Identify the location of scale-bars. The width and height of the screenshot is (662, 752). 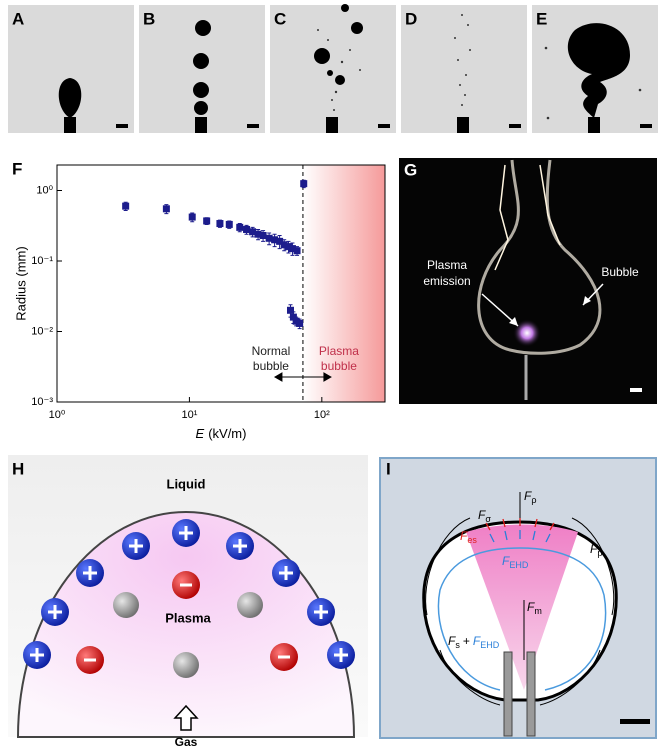
(384, 126).